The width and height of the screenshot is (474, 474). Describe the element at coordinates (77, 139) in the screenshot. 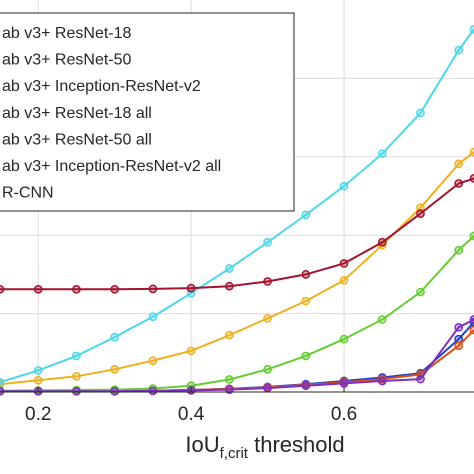

I see `legend-label-4: ab v3+ ResNet-50 all` at that location.